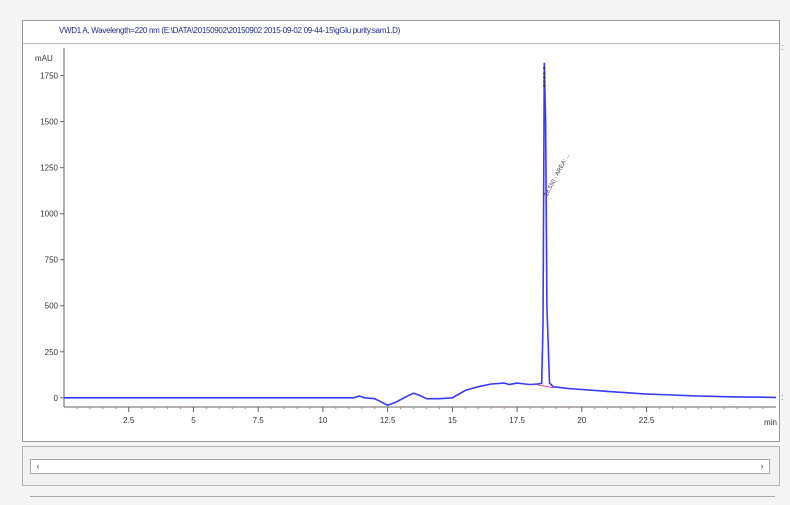 Image resolution: width=790 pixels, height=505 pixels. What do you see at coordinates (420, 416) in the screenshot?
I see `x-axis-ticks: 2.5 5 7.5 10 12.5 15 17.5 20 22.5` at bounding box center [420, 416].